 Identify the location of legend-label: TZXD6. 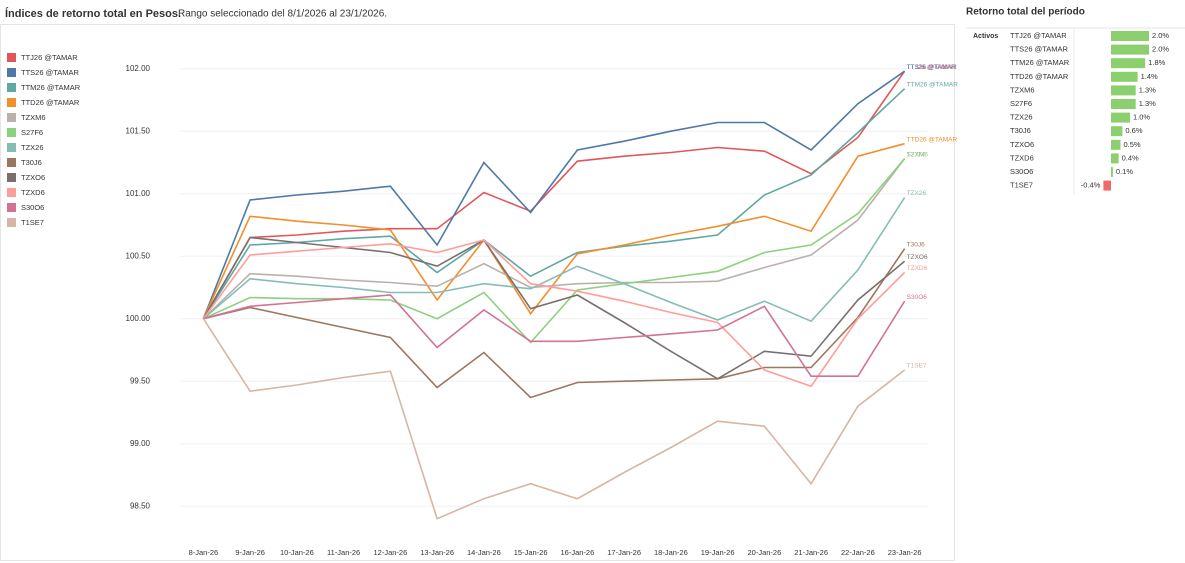
(33, 192).